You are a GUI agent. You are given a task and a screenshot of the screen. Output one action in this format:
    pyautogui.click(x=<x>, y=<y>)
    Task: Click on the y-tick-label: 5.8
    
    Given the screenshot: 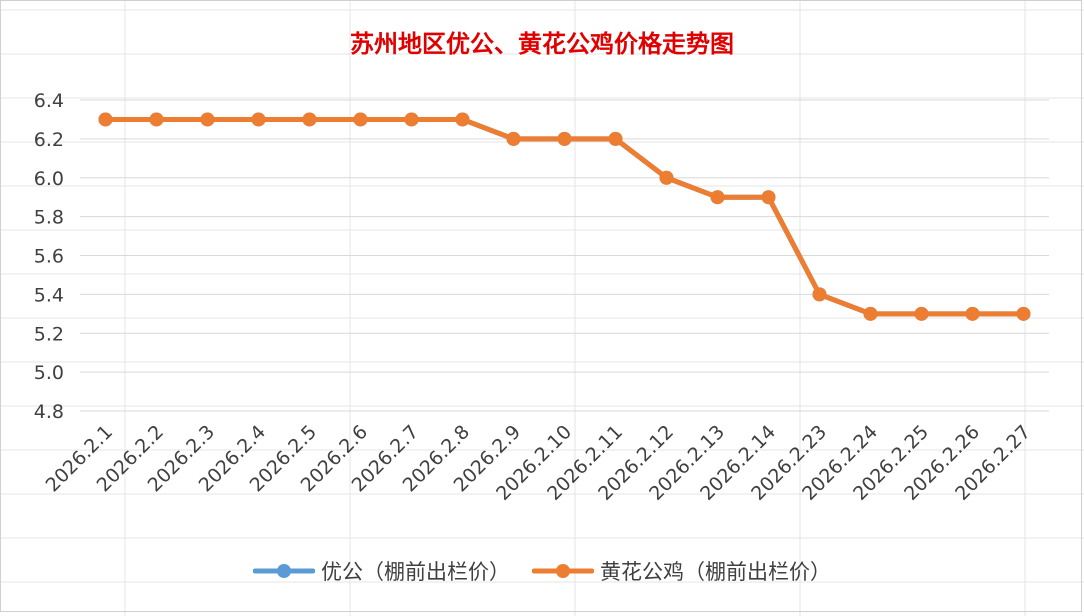 What is the action you would take?
    pyautogui.click(x=49, y=218)
    